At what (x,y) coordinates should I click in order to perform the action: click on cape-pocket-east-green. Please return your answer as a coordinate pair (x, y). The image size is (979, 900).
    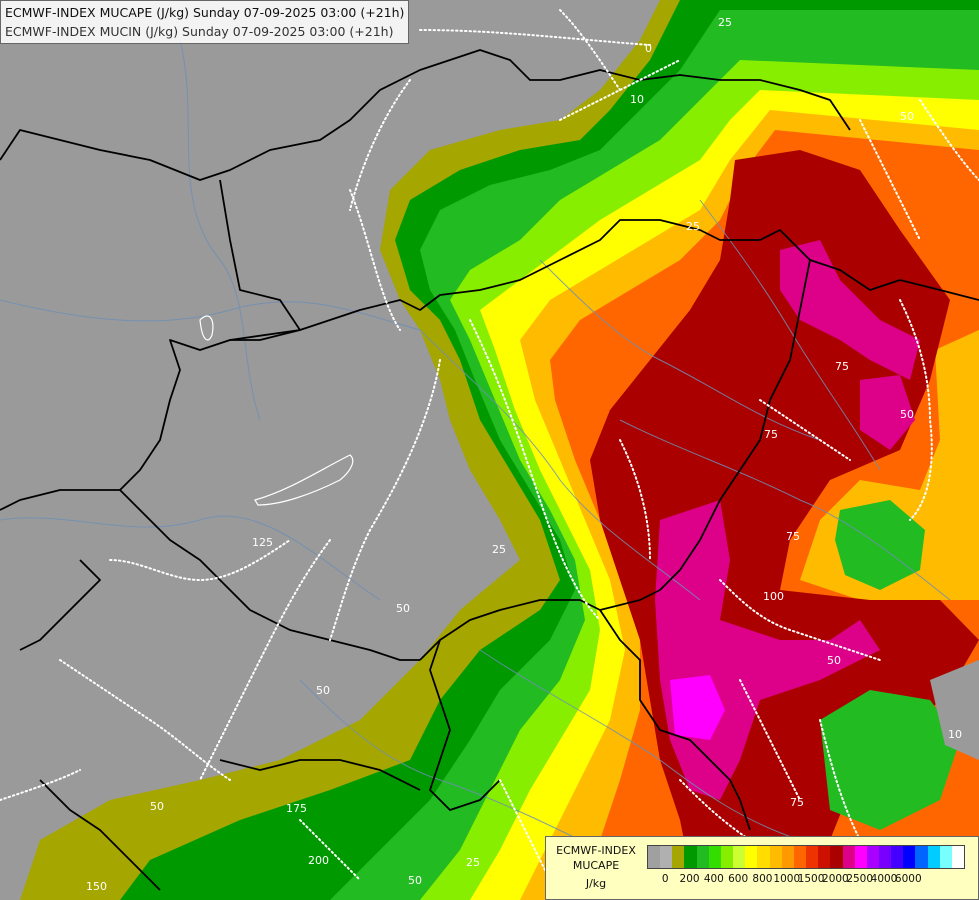
    Looking at the image, I should click on (880, 545).